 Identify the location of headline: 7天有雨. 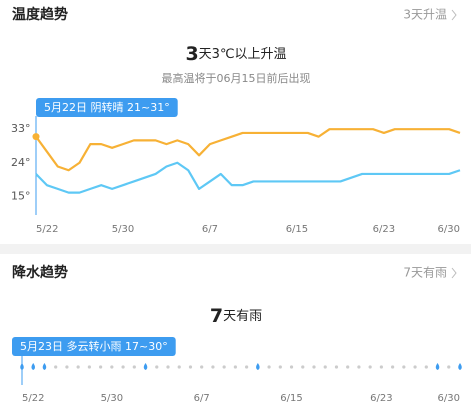
(236, 316).